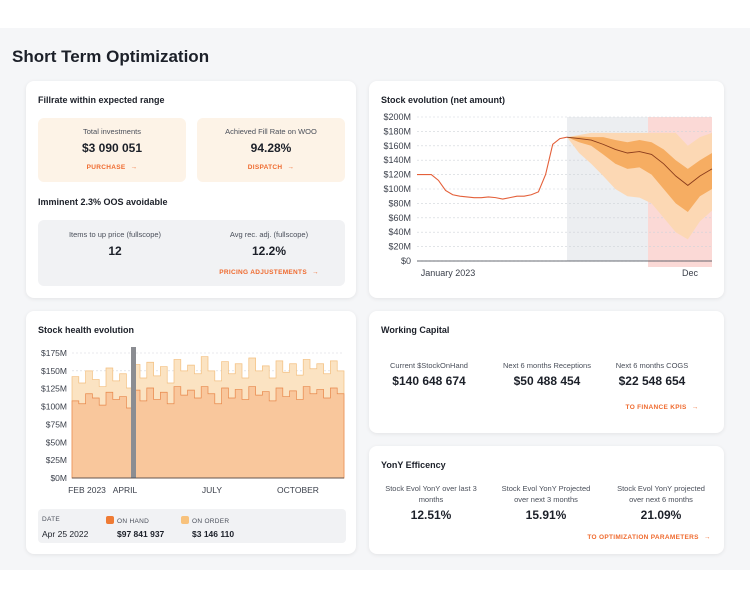 Image resolution: width=750 pixels, height=599 pixels. What do you see at coordinates (212, 490) in the screenshot?
I see `x-tick-label: JULY` at bounding box center [212, 490].